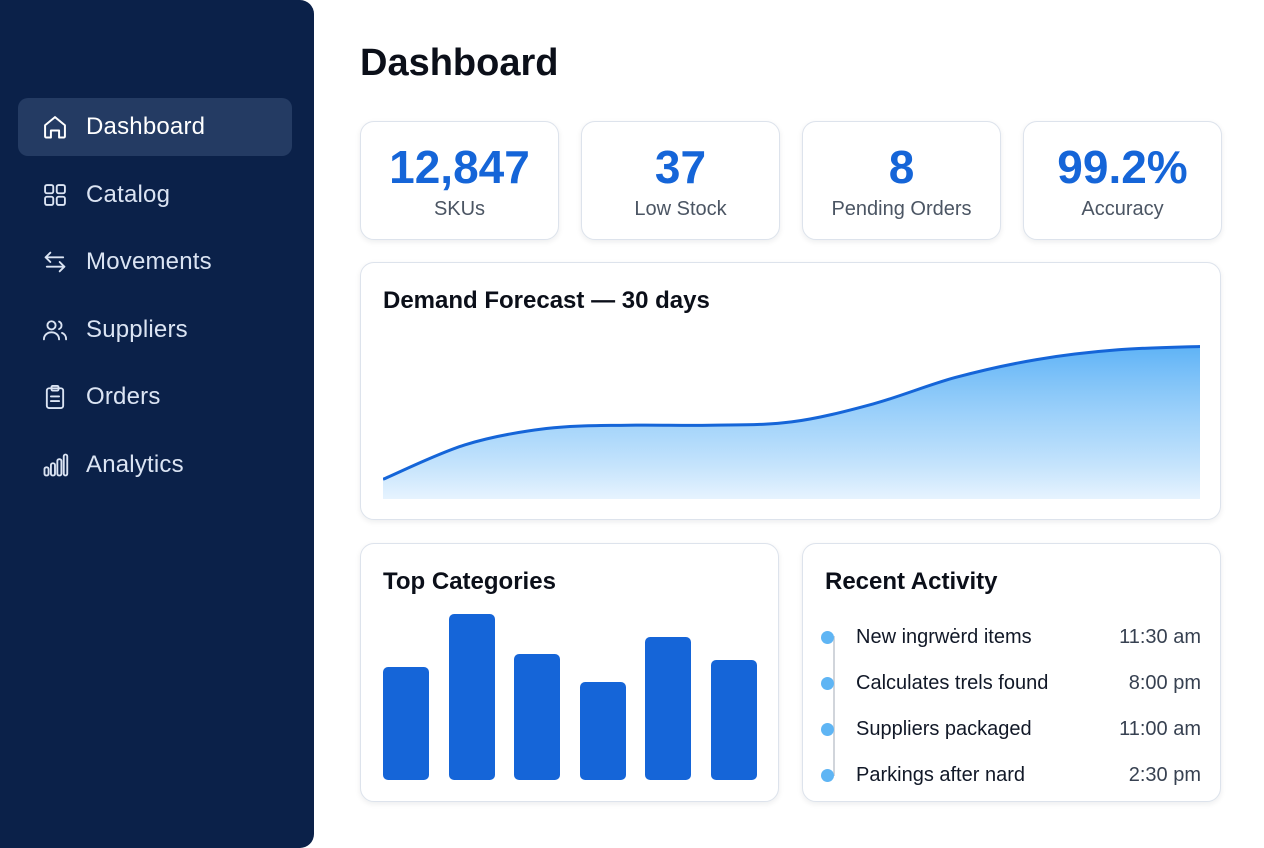 The width and height of the screenshot is (1264, 848). Describe the element at coordinates (952, 682) in the screenshot. I see `activity-text: Calculates trels found` at that location.